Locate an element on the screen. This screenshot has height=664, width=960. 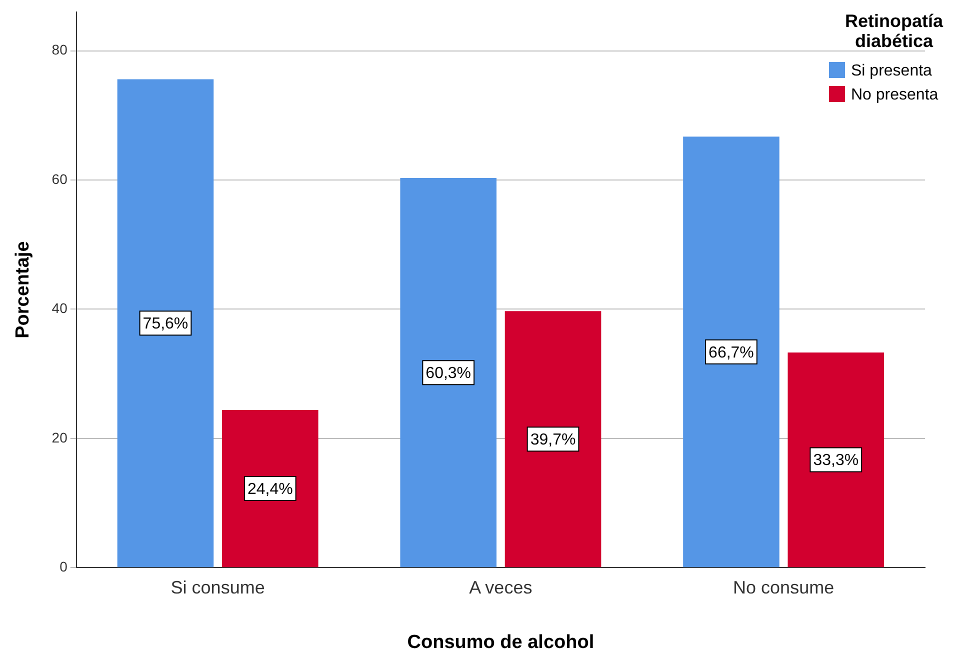
data-label: 66,7% is located at coordinates (731, 353).